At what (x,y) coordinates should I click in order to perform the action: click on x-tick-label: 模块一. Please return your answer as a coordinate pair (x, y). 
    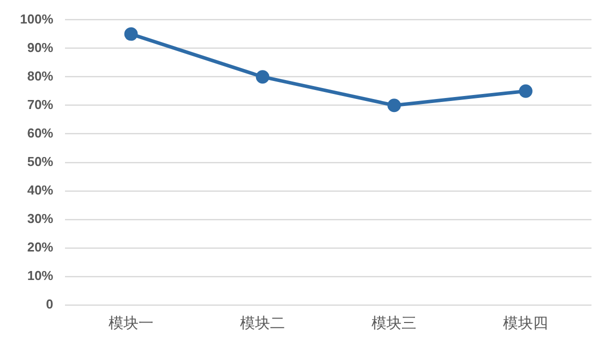
    Looking at the image, I should click on (131, 323).